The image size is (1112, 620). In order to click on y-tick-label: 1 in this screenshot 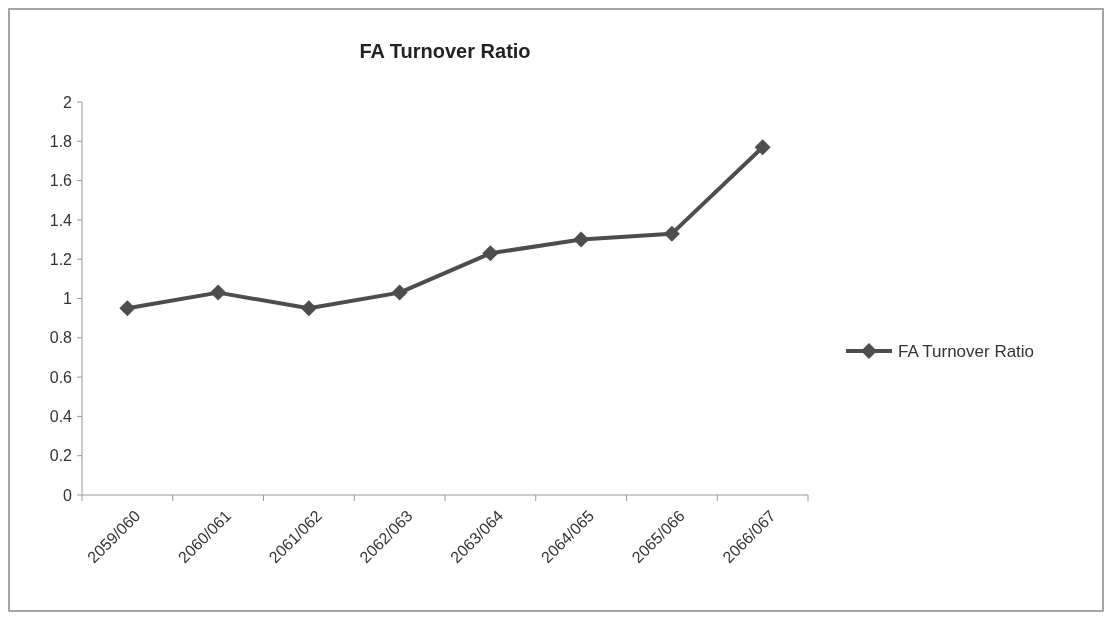, I will do `click(68, 299)`.